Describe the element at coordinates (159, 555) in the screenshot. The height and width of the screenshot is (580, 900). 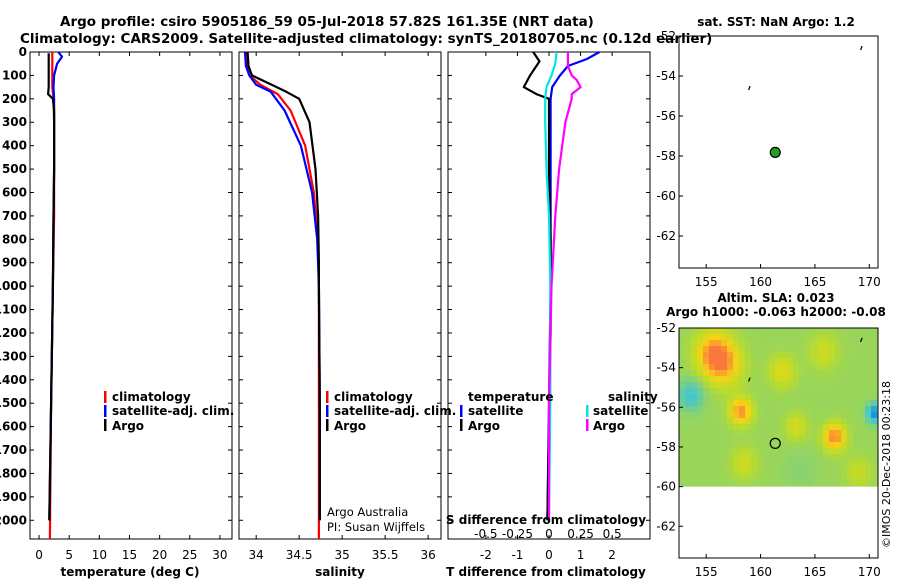
I see `x-tick-label: 20` at that location.